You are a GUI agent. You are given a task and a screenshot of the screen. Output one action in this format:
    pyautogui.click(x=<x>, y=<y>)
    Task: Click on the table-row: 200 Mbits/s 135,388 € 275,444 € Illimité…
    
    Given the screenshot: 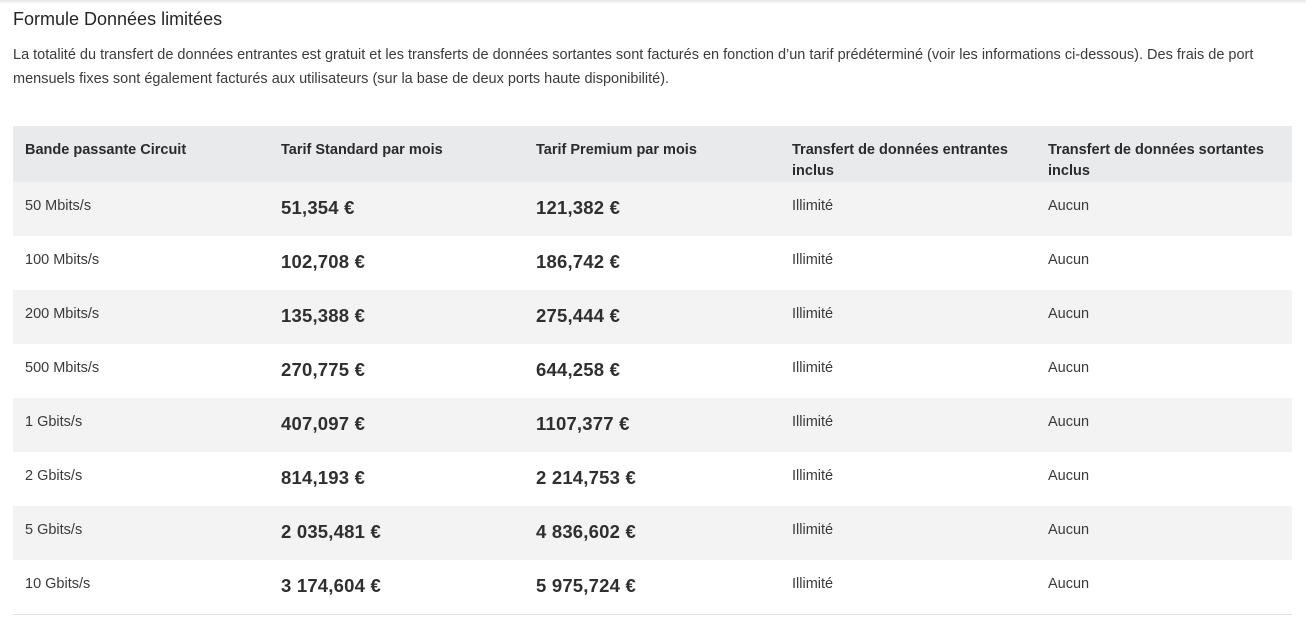 What is the action you would take?
    pyautogui.click(x=652, y=317)
    